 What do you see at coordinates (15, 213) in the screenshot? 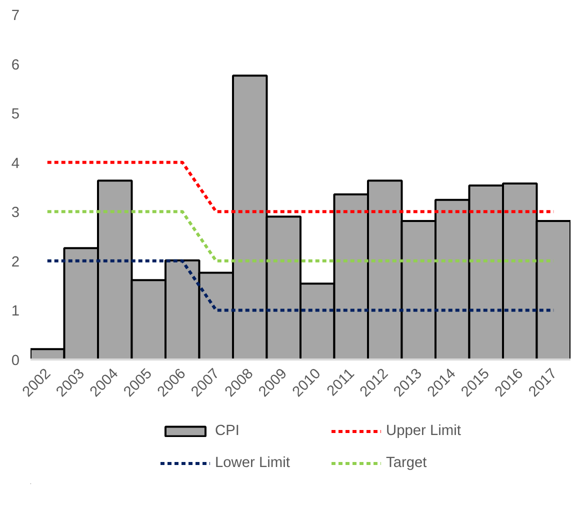
I see `y-tick-label: 3` at bounding box center [15, 213].